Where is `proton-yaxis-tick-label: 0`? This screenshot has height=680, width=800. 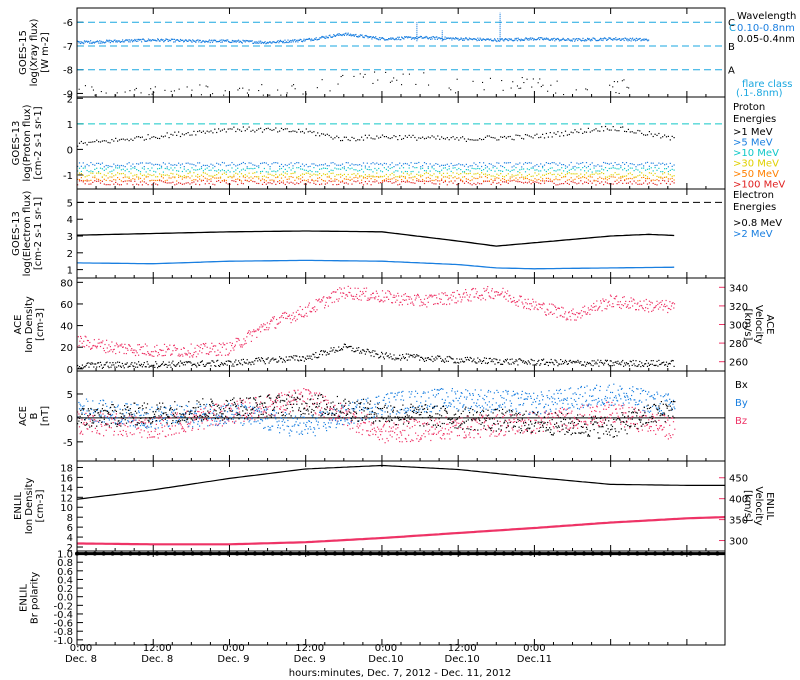 proton-yaxis-tick-label: 0 is located at coordinates (70, 150).